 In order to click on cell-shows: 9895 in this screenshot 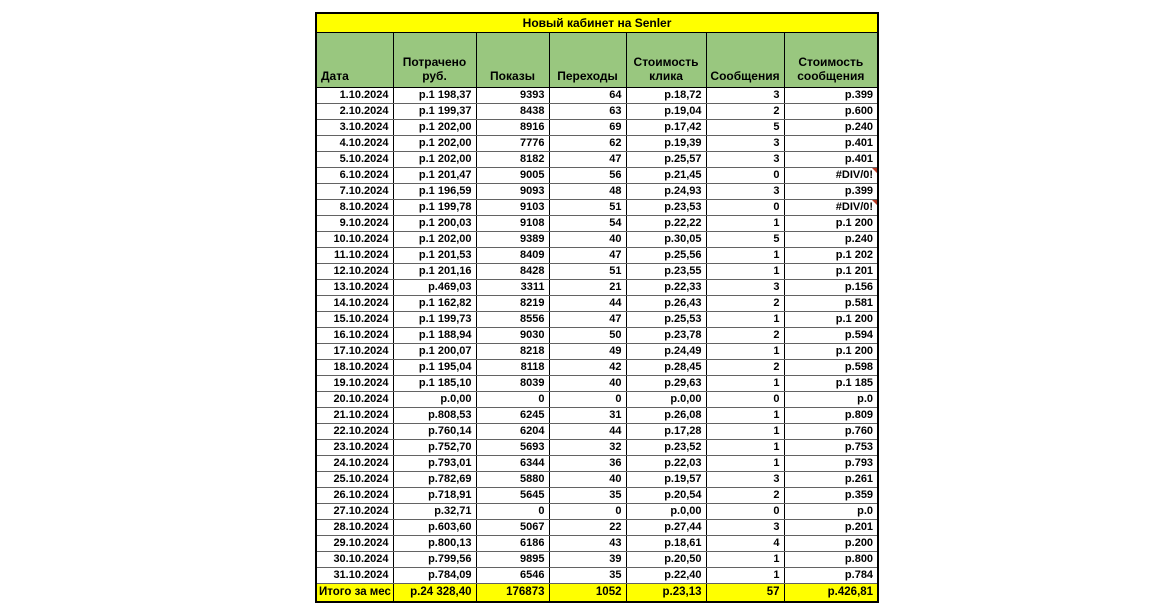, I will do `click(512, 559)`.